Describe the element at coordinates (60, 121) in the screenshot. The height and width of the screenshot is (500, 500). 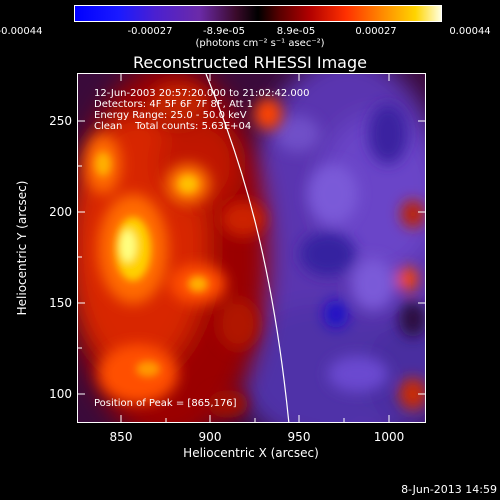
I see `y-tick-label: 250` at that location.